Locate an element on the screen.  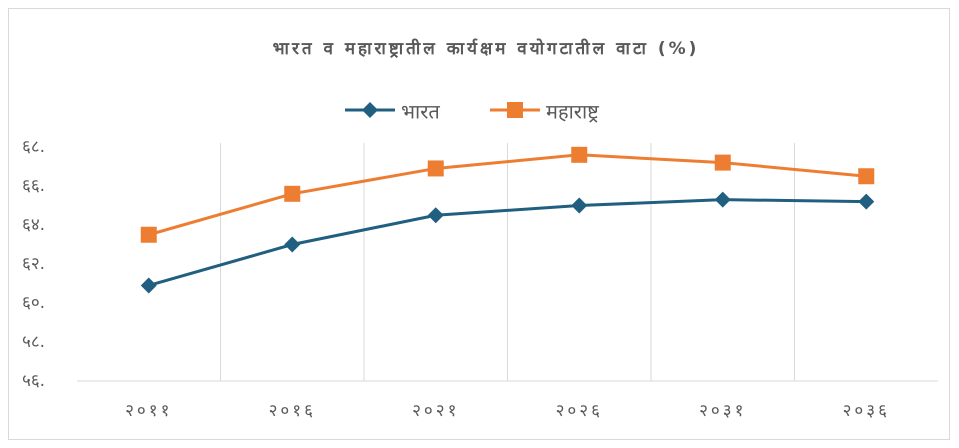
y-tick-label: ६६. is located at coordinates (33, 186).